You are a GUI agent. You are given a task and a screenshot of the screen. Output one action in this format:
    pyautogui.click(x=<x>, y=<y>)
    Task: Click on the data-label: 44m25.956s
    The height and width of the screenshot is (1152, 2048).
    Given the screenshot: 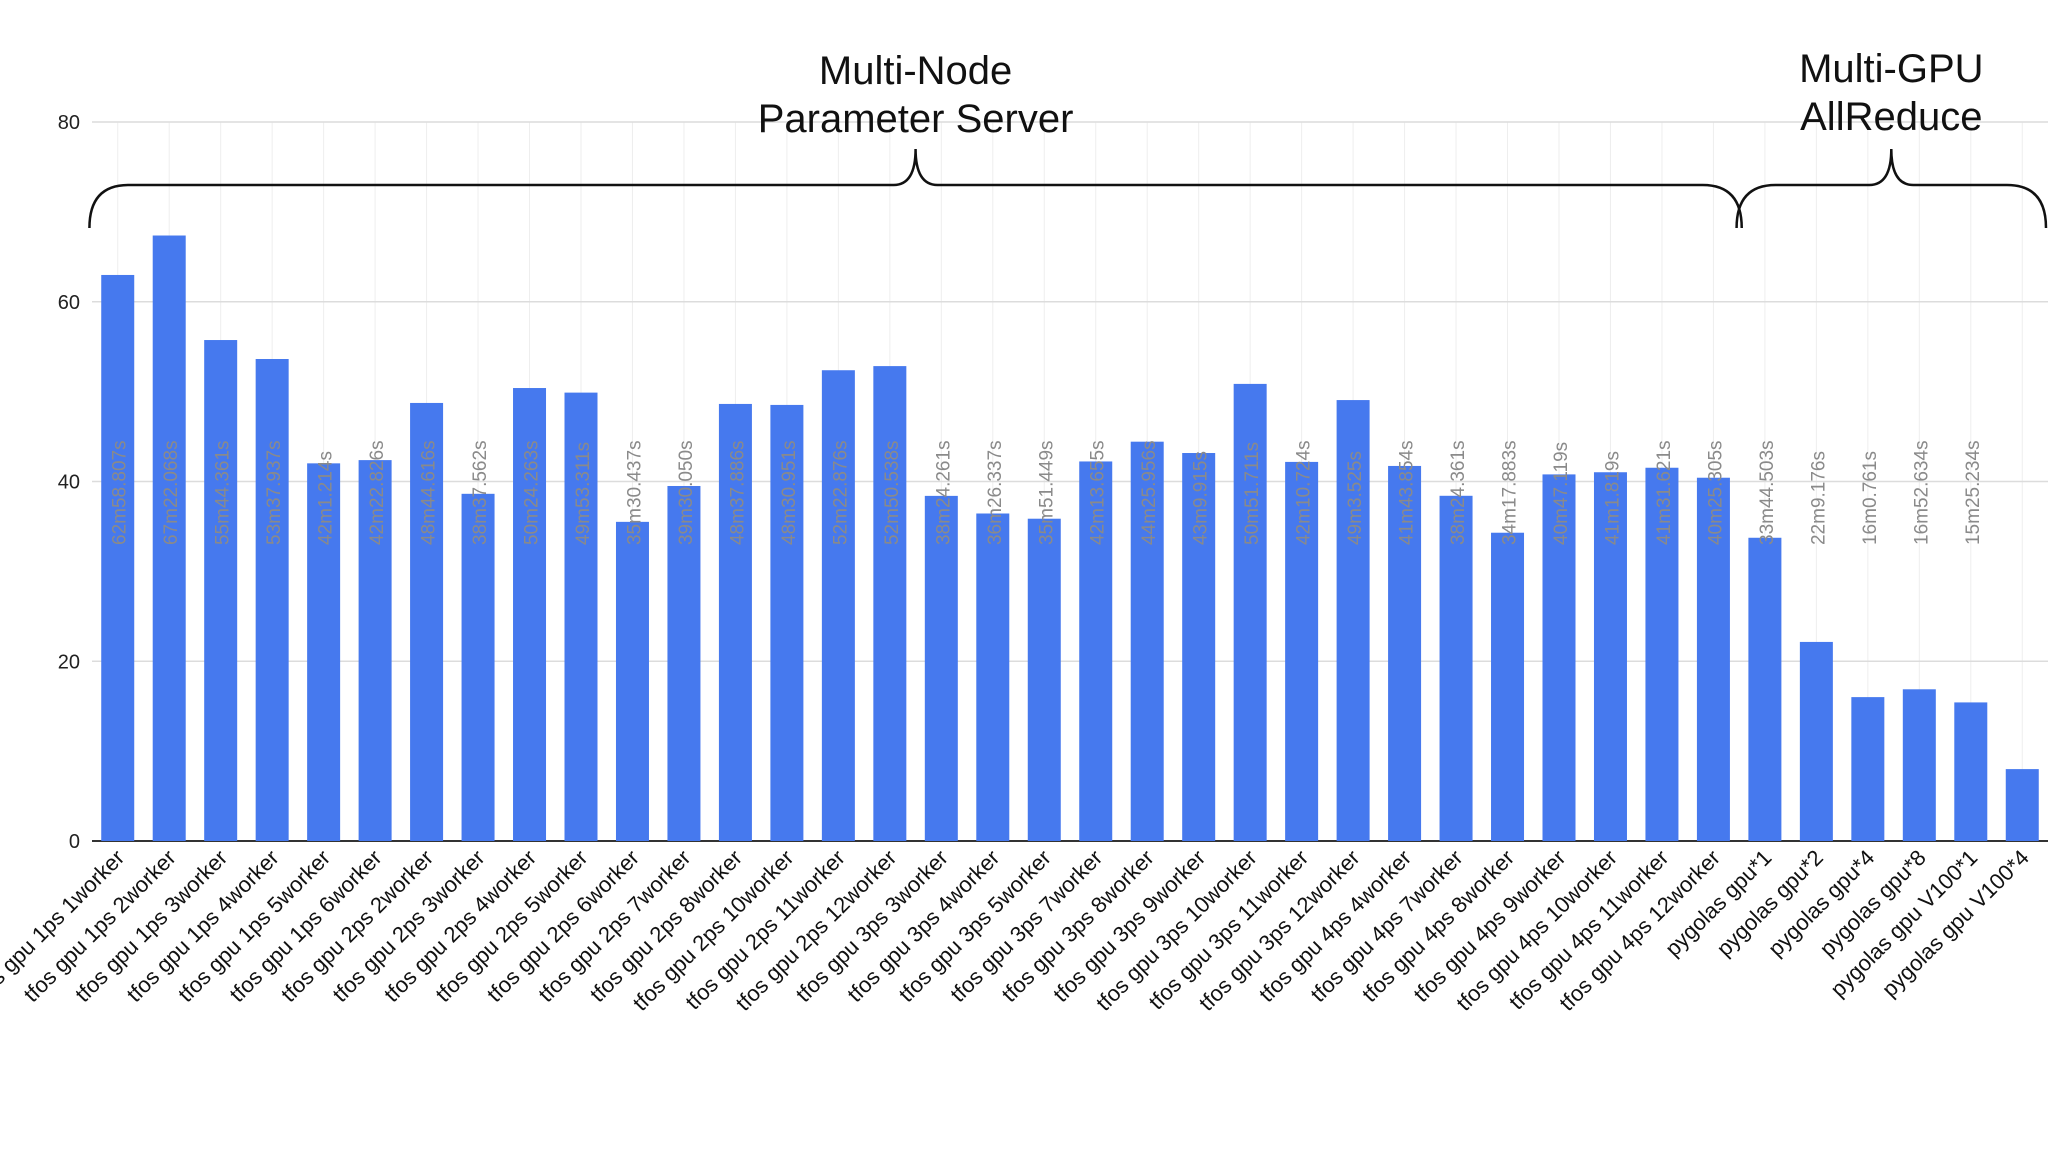 What is the action you would take?
    pyautogui.click(x=1149, y=492)
    